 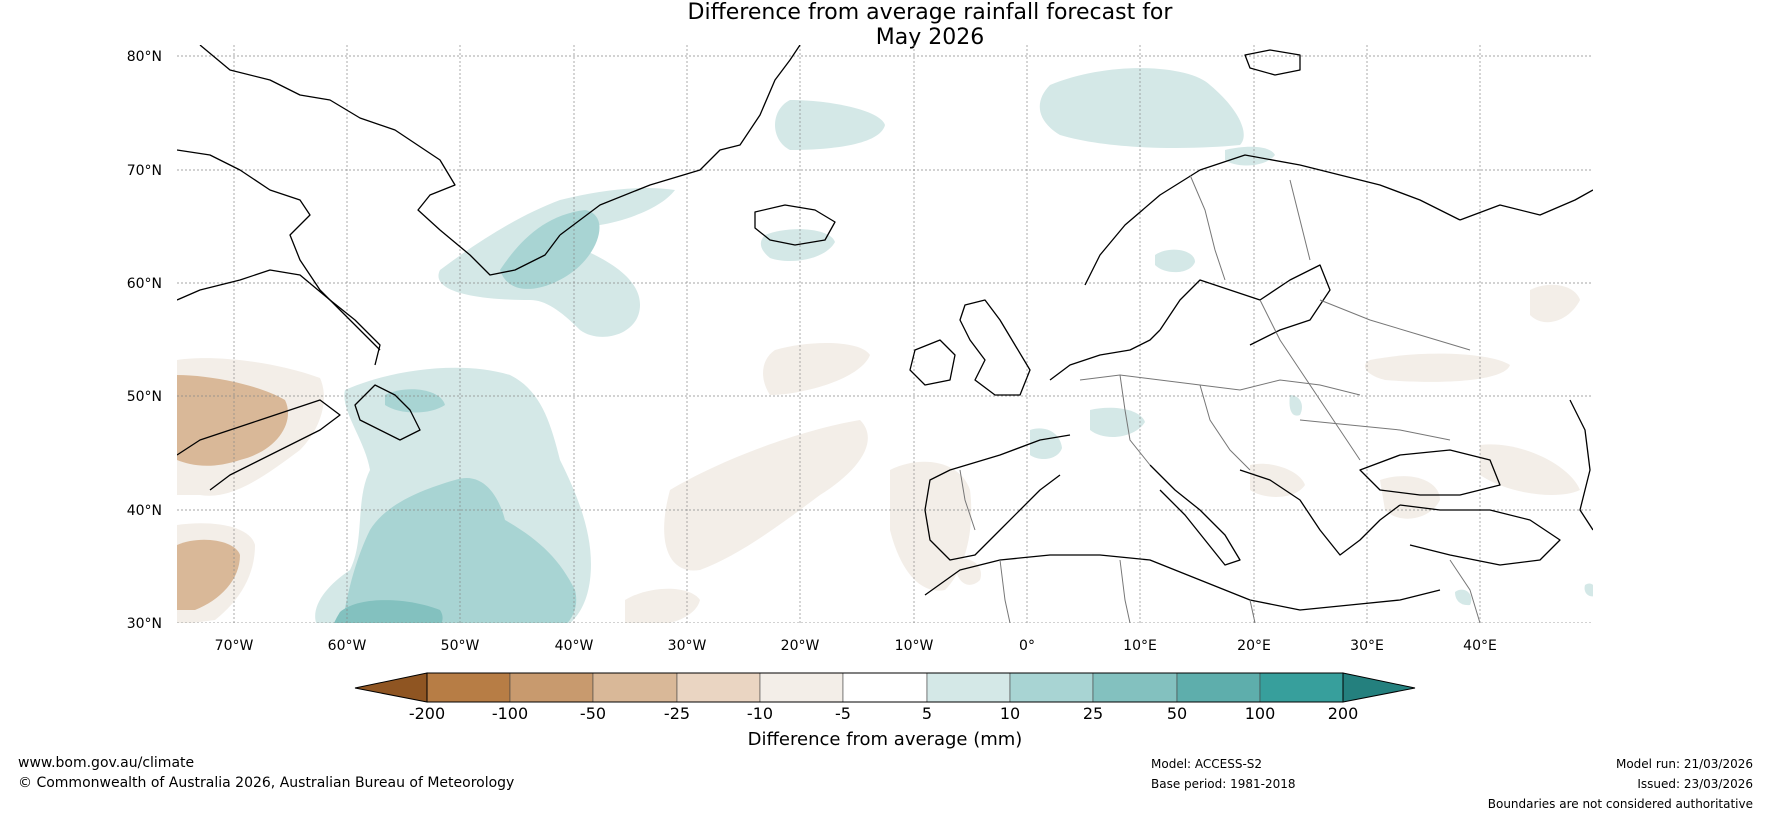 What do you see at coordinates (427, 713) in the screenshot?
I see `colorbar-tick: -200` at bounding box center [427, 713].